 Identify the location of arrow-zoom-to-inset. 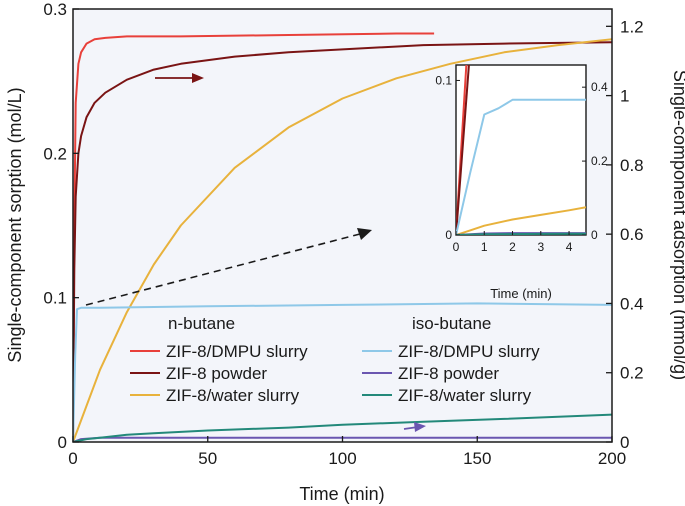
(228, 267).